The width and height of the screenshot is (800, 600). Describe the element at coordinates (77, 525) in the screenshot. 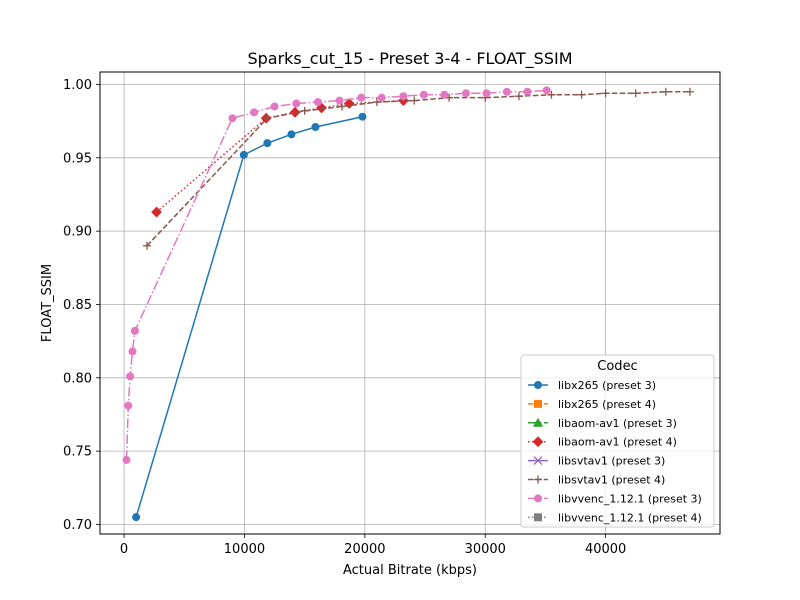

I see `y-tick-label: 0.70` at that location.